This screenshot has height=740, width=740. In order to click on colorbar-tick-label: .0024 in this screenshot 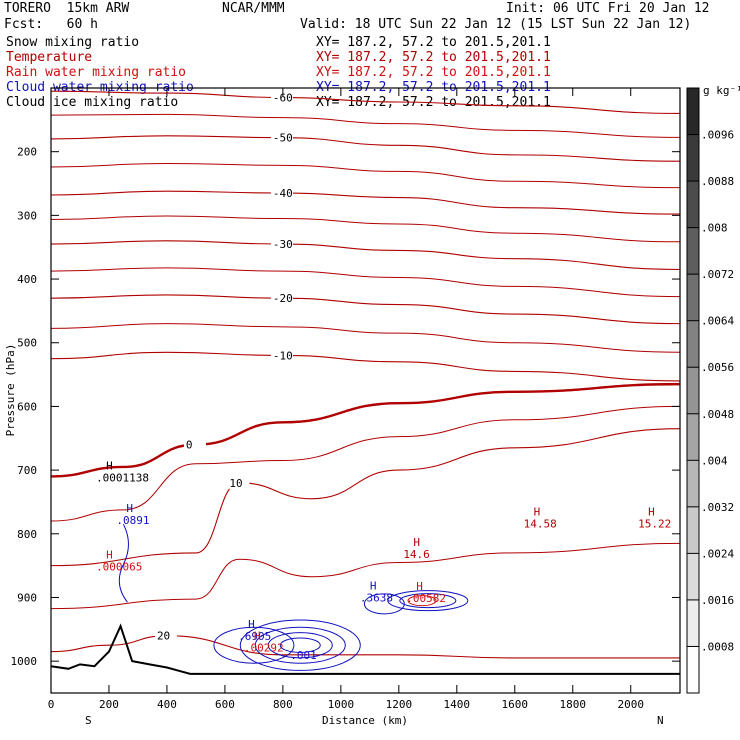, I will do `click(717, 553)`.